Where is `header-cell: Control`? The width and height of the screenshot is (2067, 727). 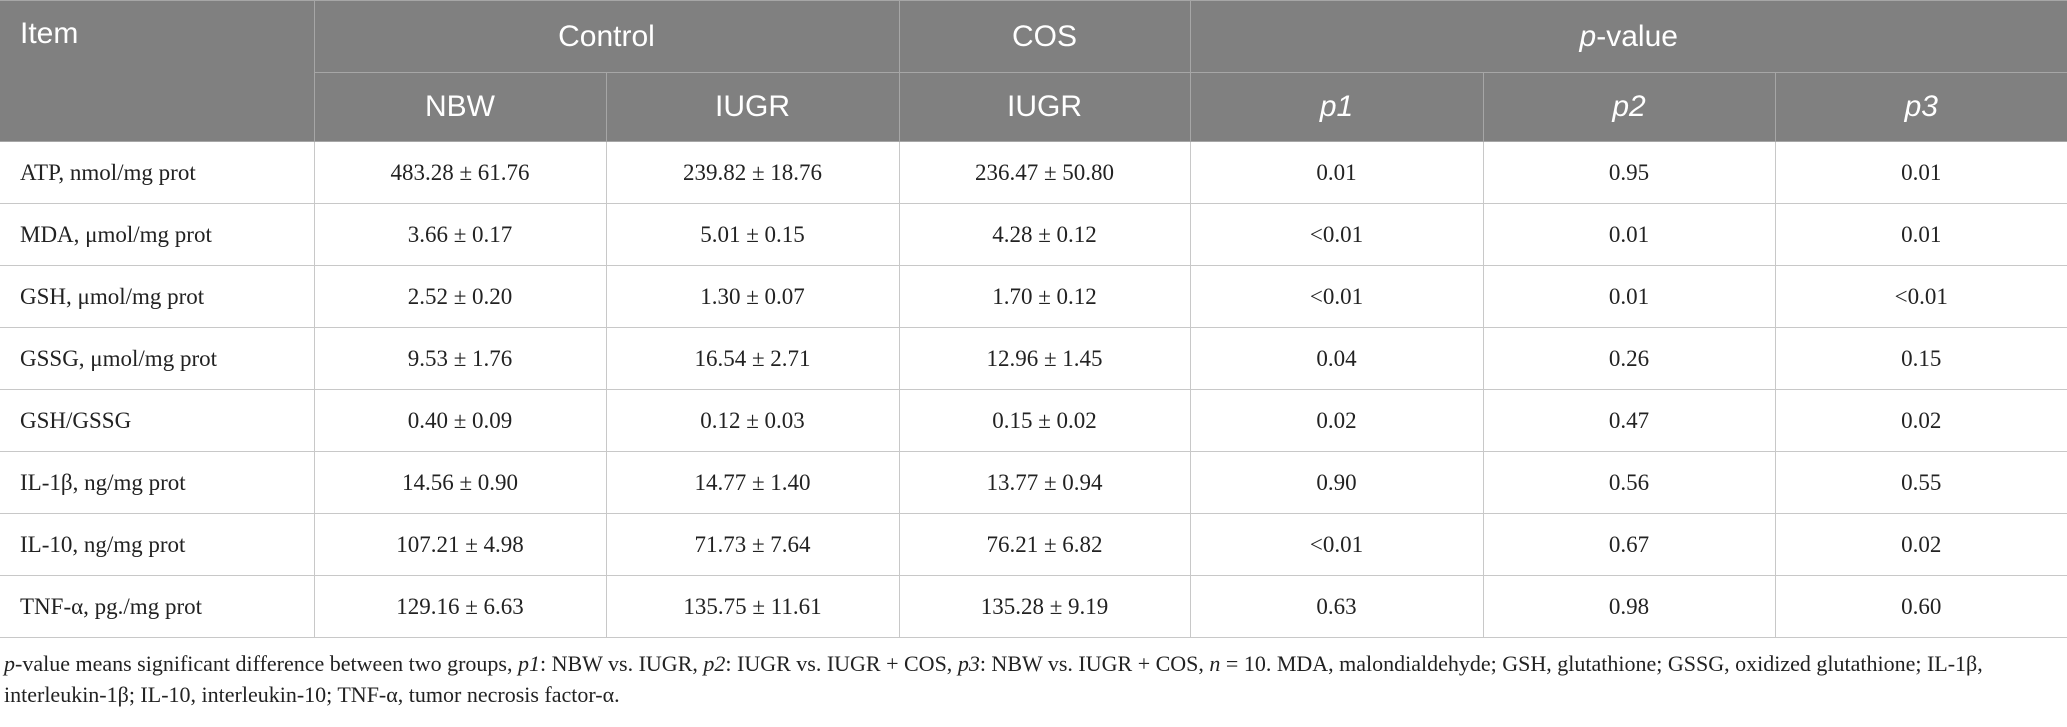
header-cell: Control is located at coordinates (606, 36).